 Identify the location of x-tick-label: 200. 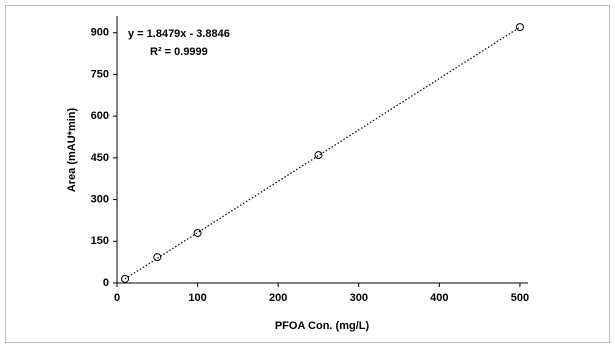
(278, 298).